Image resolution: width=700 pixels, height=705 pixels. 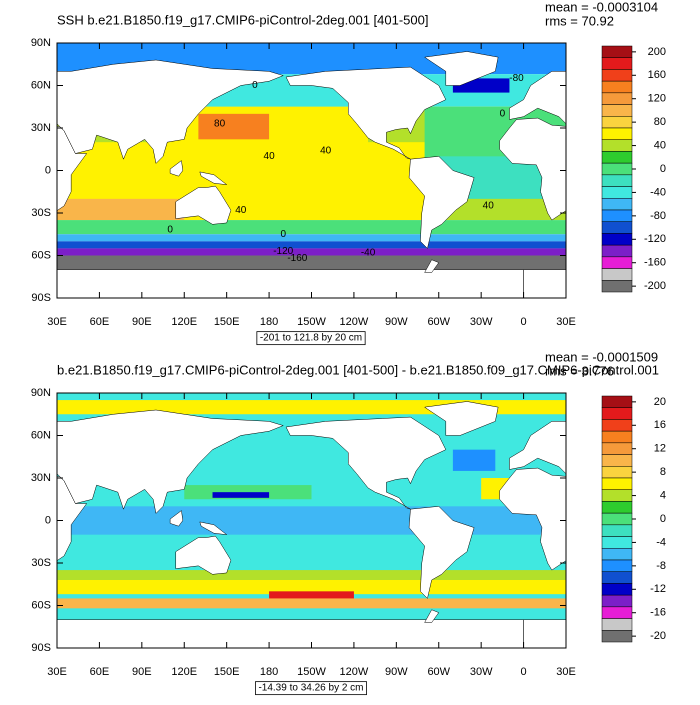 What do you see at coordinates (658, 589) in the screenshot?
I see `colorbar-label: -12` at bounding box center [658, 589].